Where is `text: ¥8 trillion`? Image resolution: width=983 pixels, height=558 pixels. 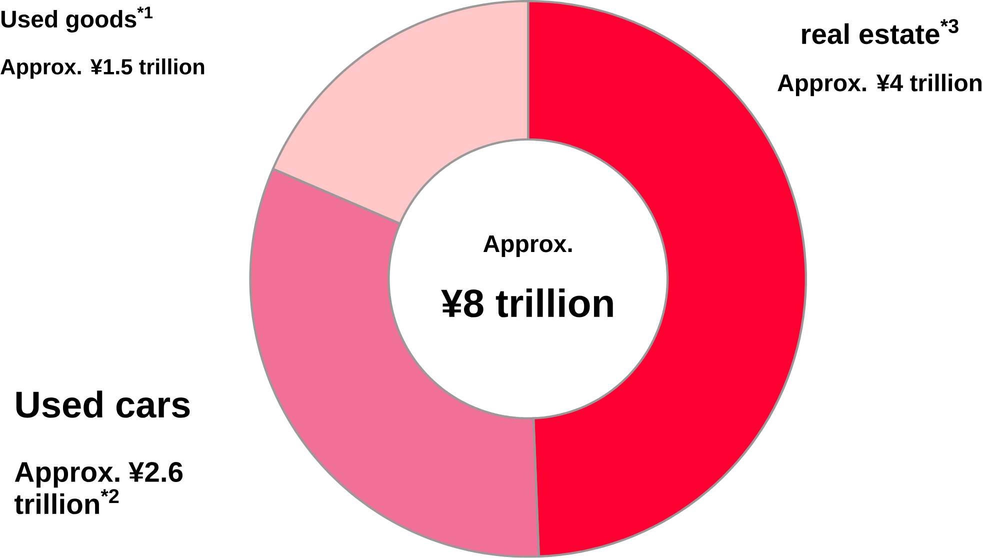
text: ¥8 trillion is located at coordinates (527, 303).